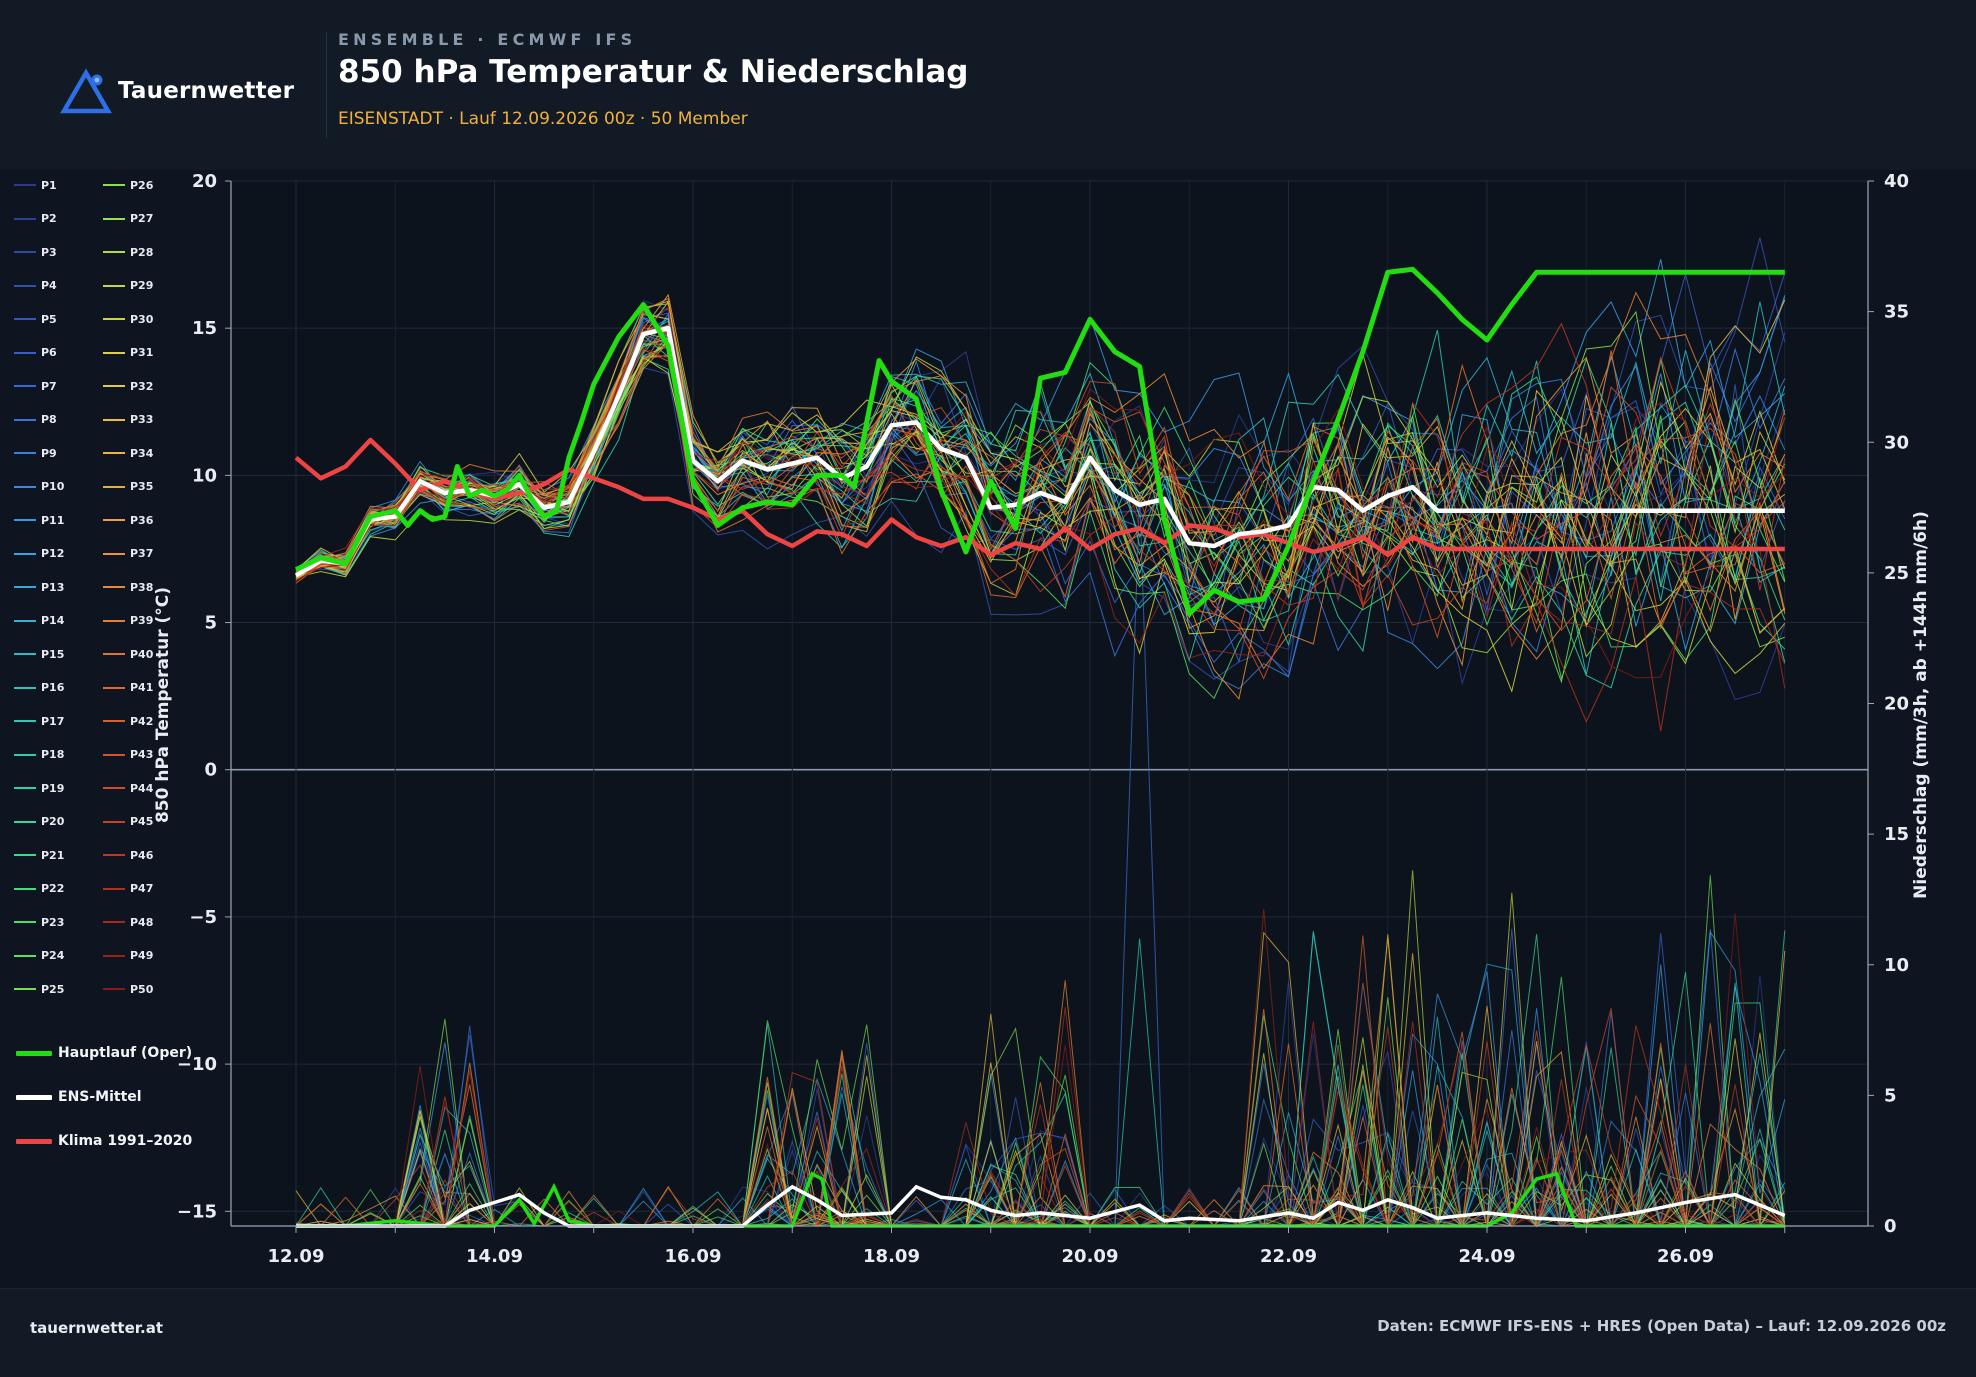 Image resolution: width=1976 pixels, height=1377 pixels. I want to click on y2-tick-label: 30, so click(1896, 442).